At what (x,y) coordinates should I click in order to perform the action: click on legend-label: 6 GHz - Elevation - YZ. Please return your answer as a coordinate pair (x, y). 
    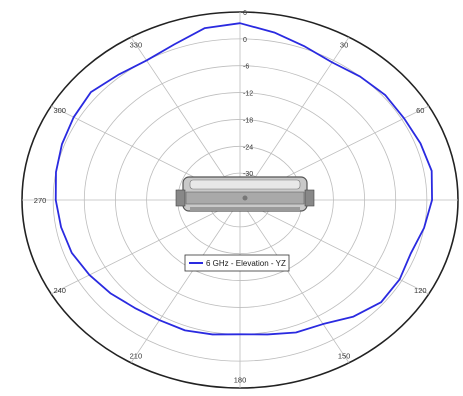
    Looking at the image, I should click on (246, 263).